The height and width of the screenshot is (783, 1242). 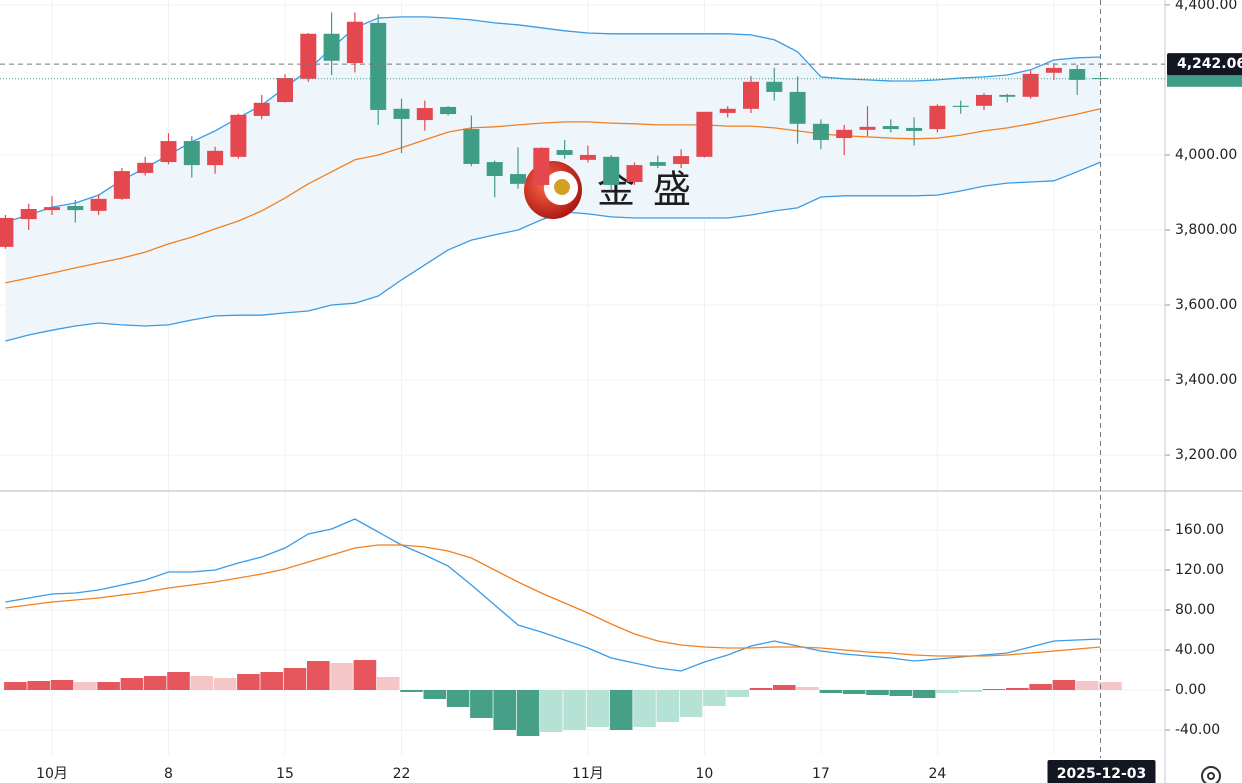 I want to click on settings-icon-ring, so click(x=1211, y=774).